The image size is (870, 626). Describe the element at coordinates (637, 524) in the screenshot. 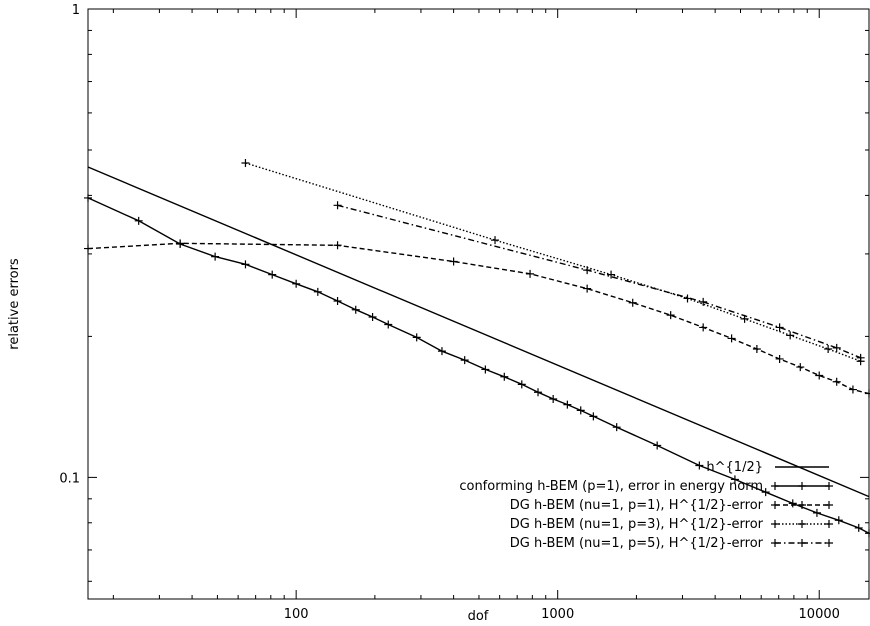

I see `legend-label: DG h-BEM (nu=1, p=3), H^{1/2}-error` at that location.